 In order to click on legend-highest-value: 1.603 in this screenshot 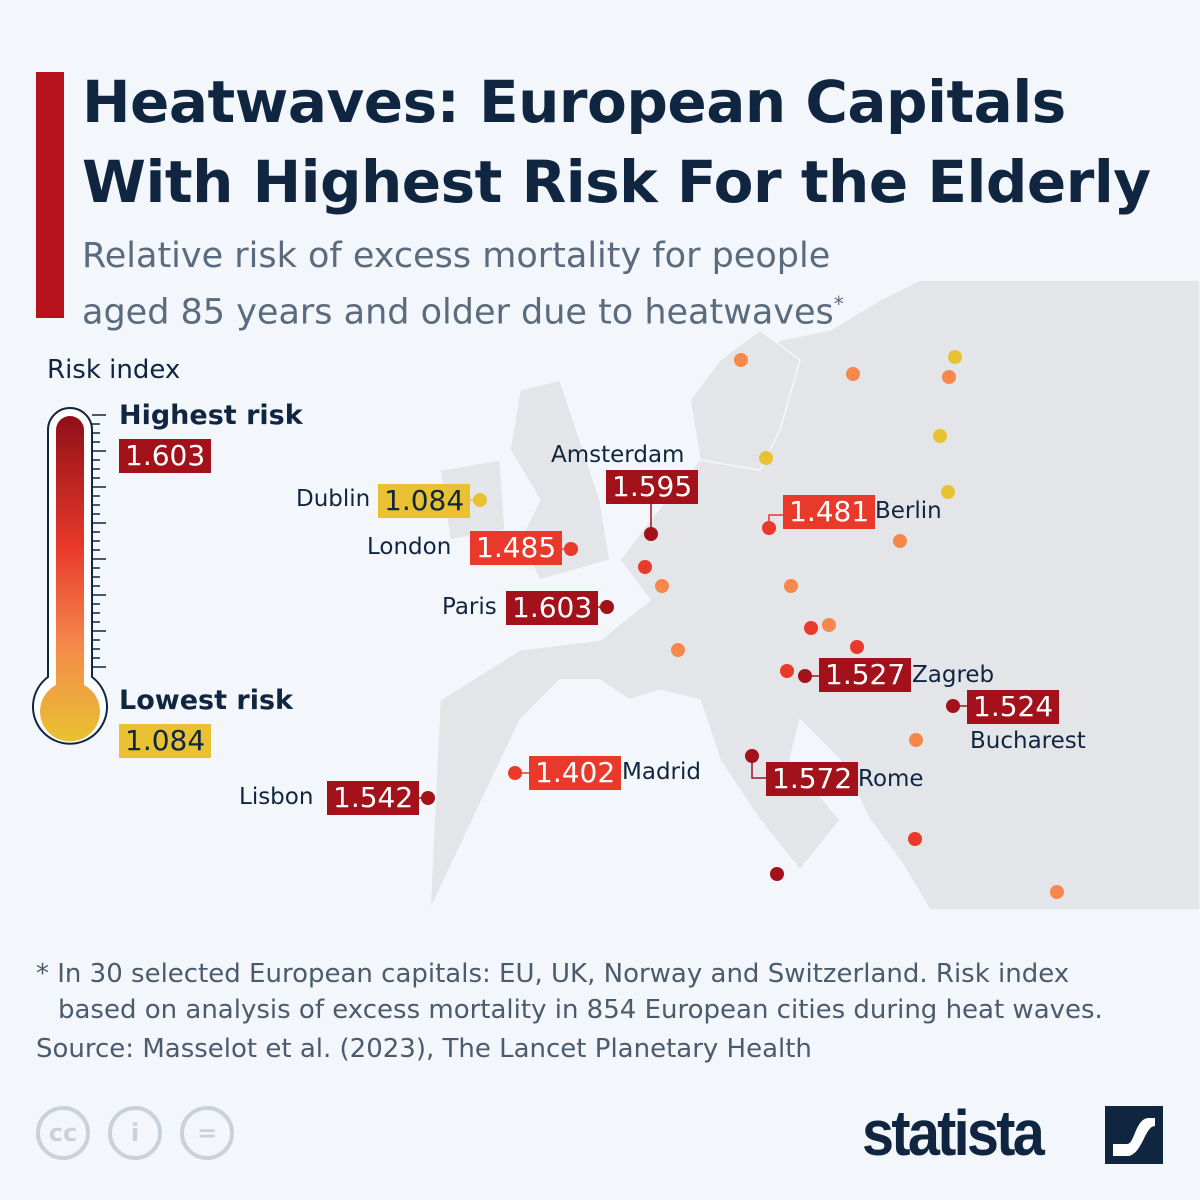, I will do `click(165, 456)`.